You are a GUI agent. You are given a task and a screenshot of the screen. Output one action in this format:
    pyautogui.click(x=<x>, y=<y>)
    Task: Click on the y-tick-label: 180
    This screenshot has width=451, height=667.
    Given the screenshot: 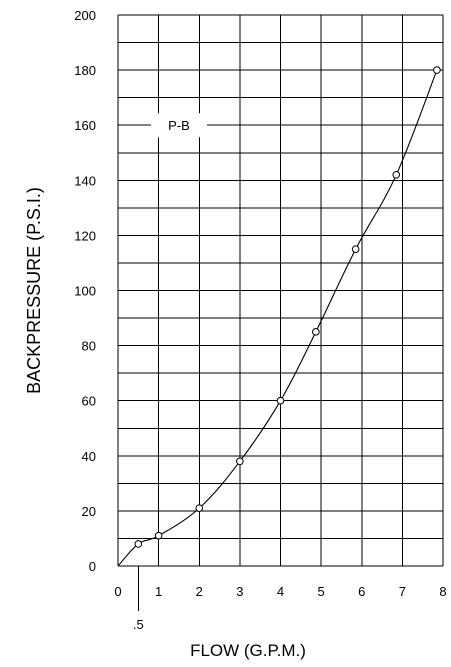 What is the action you would take?
    pyautogui.click(x=85, y=70)
    